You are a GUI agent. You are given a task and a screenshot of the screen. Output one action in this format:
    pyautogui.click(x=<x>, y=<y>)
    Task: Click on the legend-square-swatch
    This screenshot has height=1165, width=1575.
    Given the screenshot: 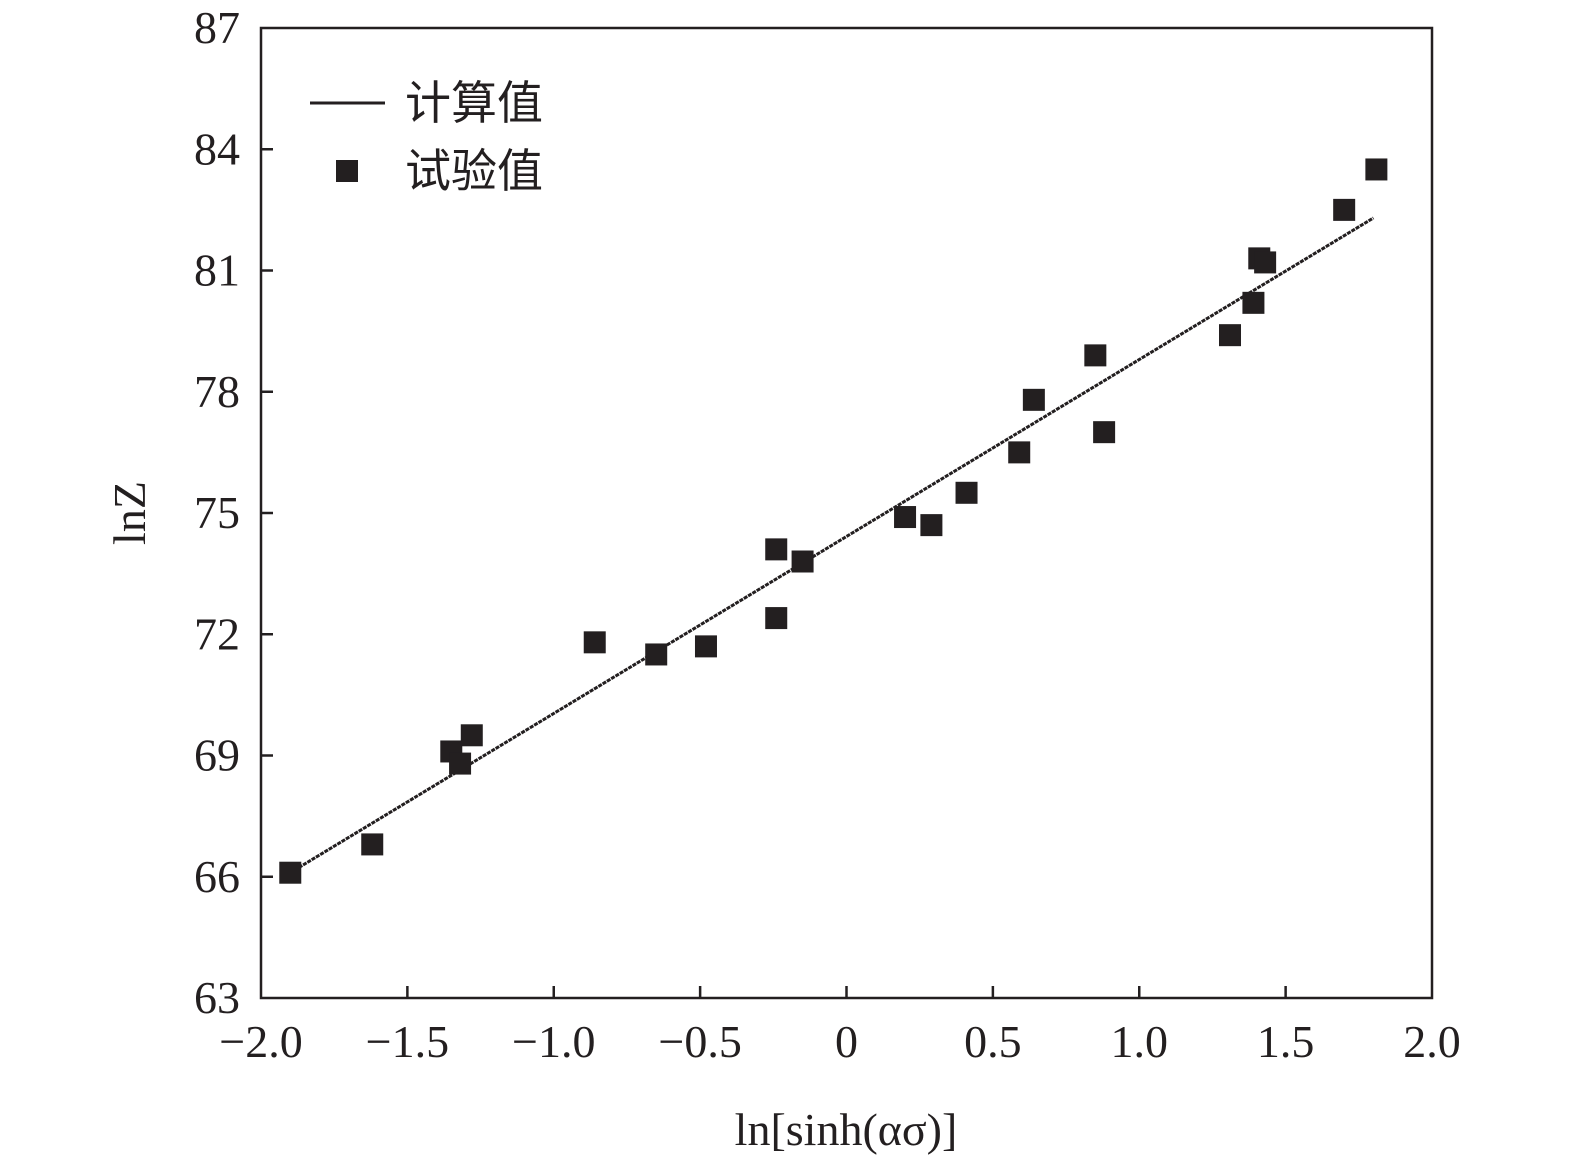 What is the action you would take?
    pyautogui.click(x=347, y=171)
    